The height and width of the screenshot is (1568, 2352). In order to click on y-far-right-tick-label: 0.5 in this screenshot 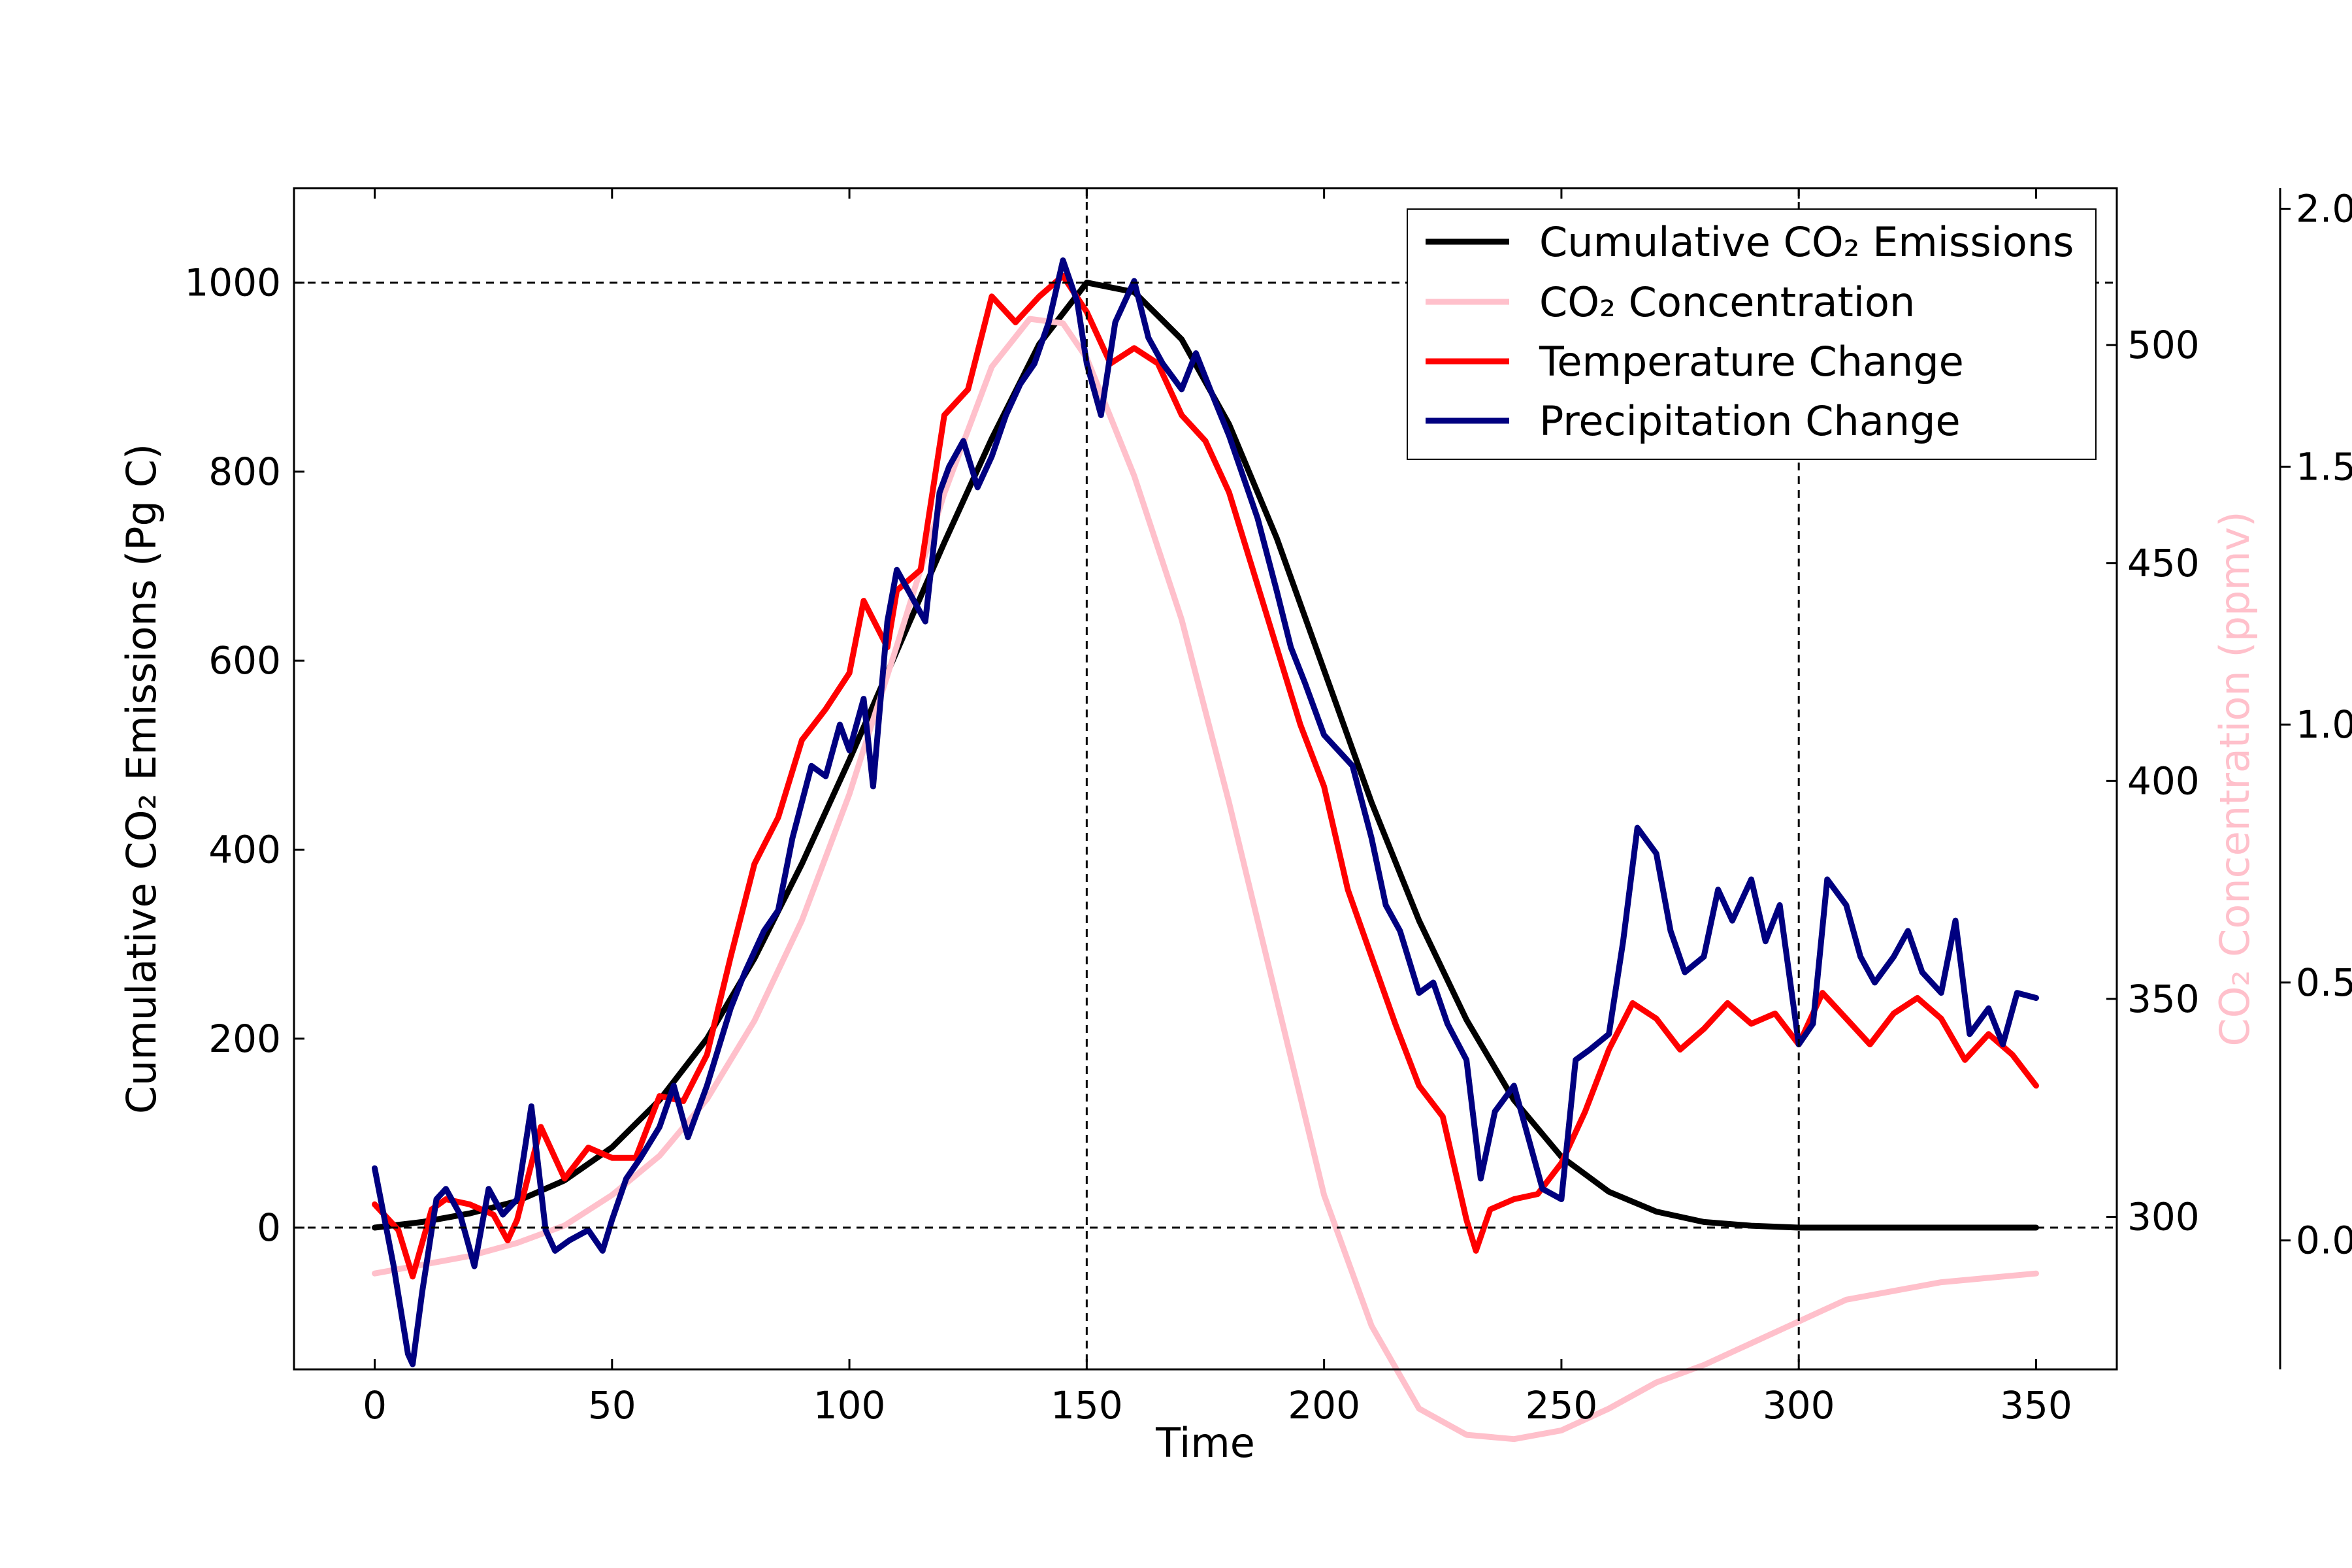, I will do `click(2324, 982)`.